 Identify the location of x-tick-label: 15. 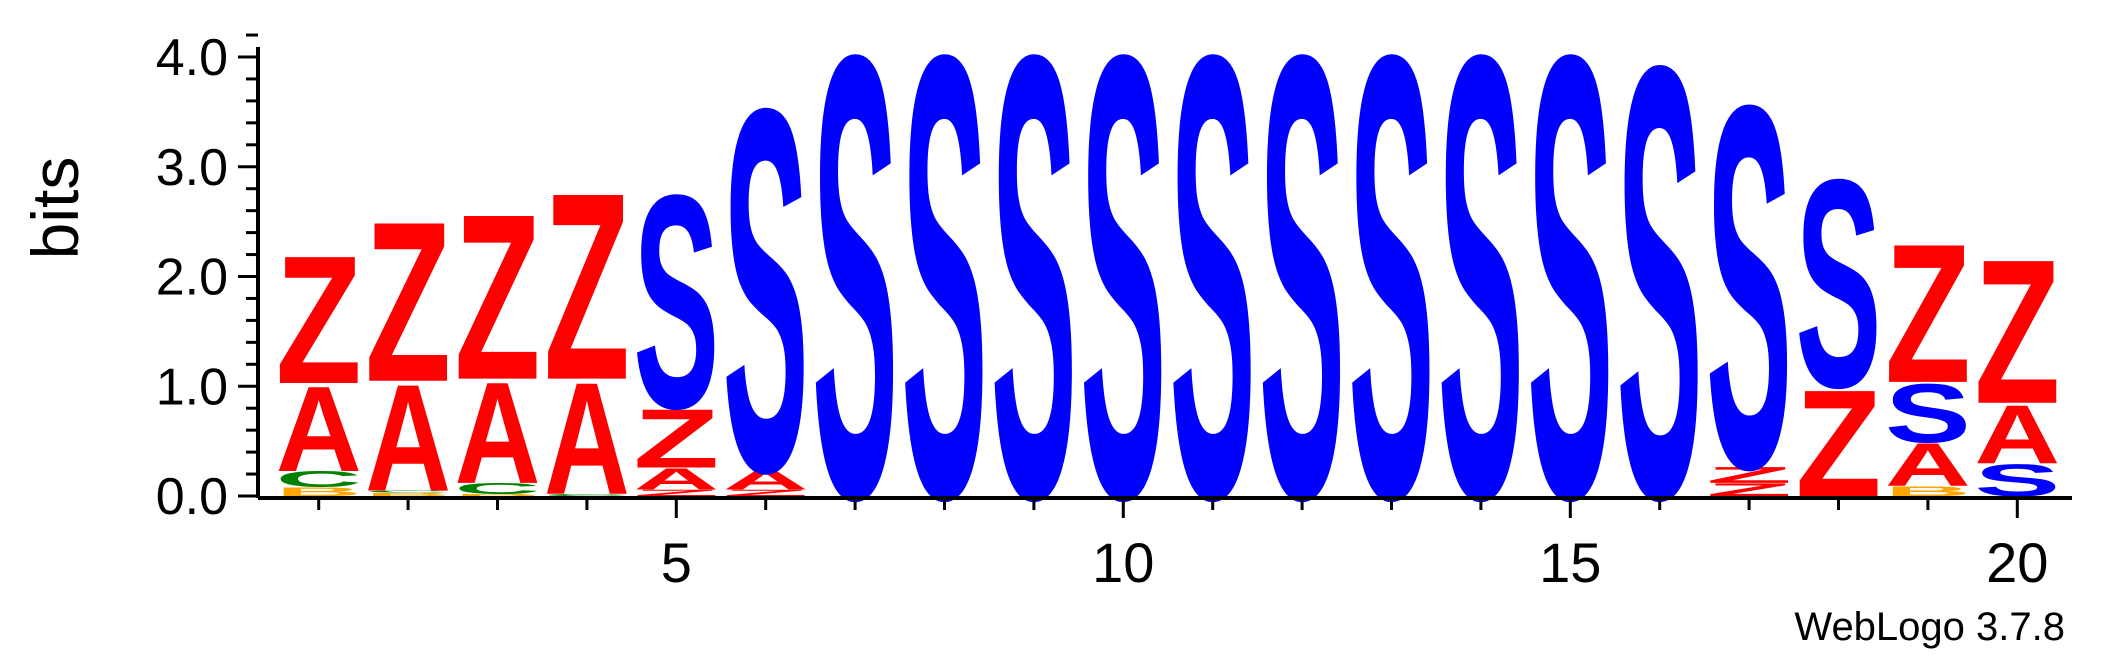
(1570, 562).